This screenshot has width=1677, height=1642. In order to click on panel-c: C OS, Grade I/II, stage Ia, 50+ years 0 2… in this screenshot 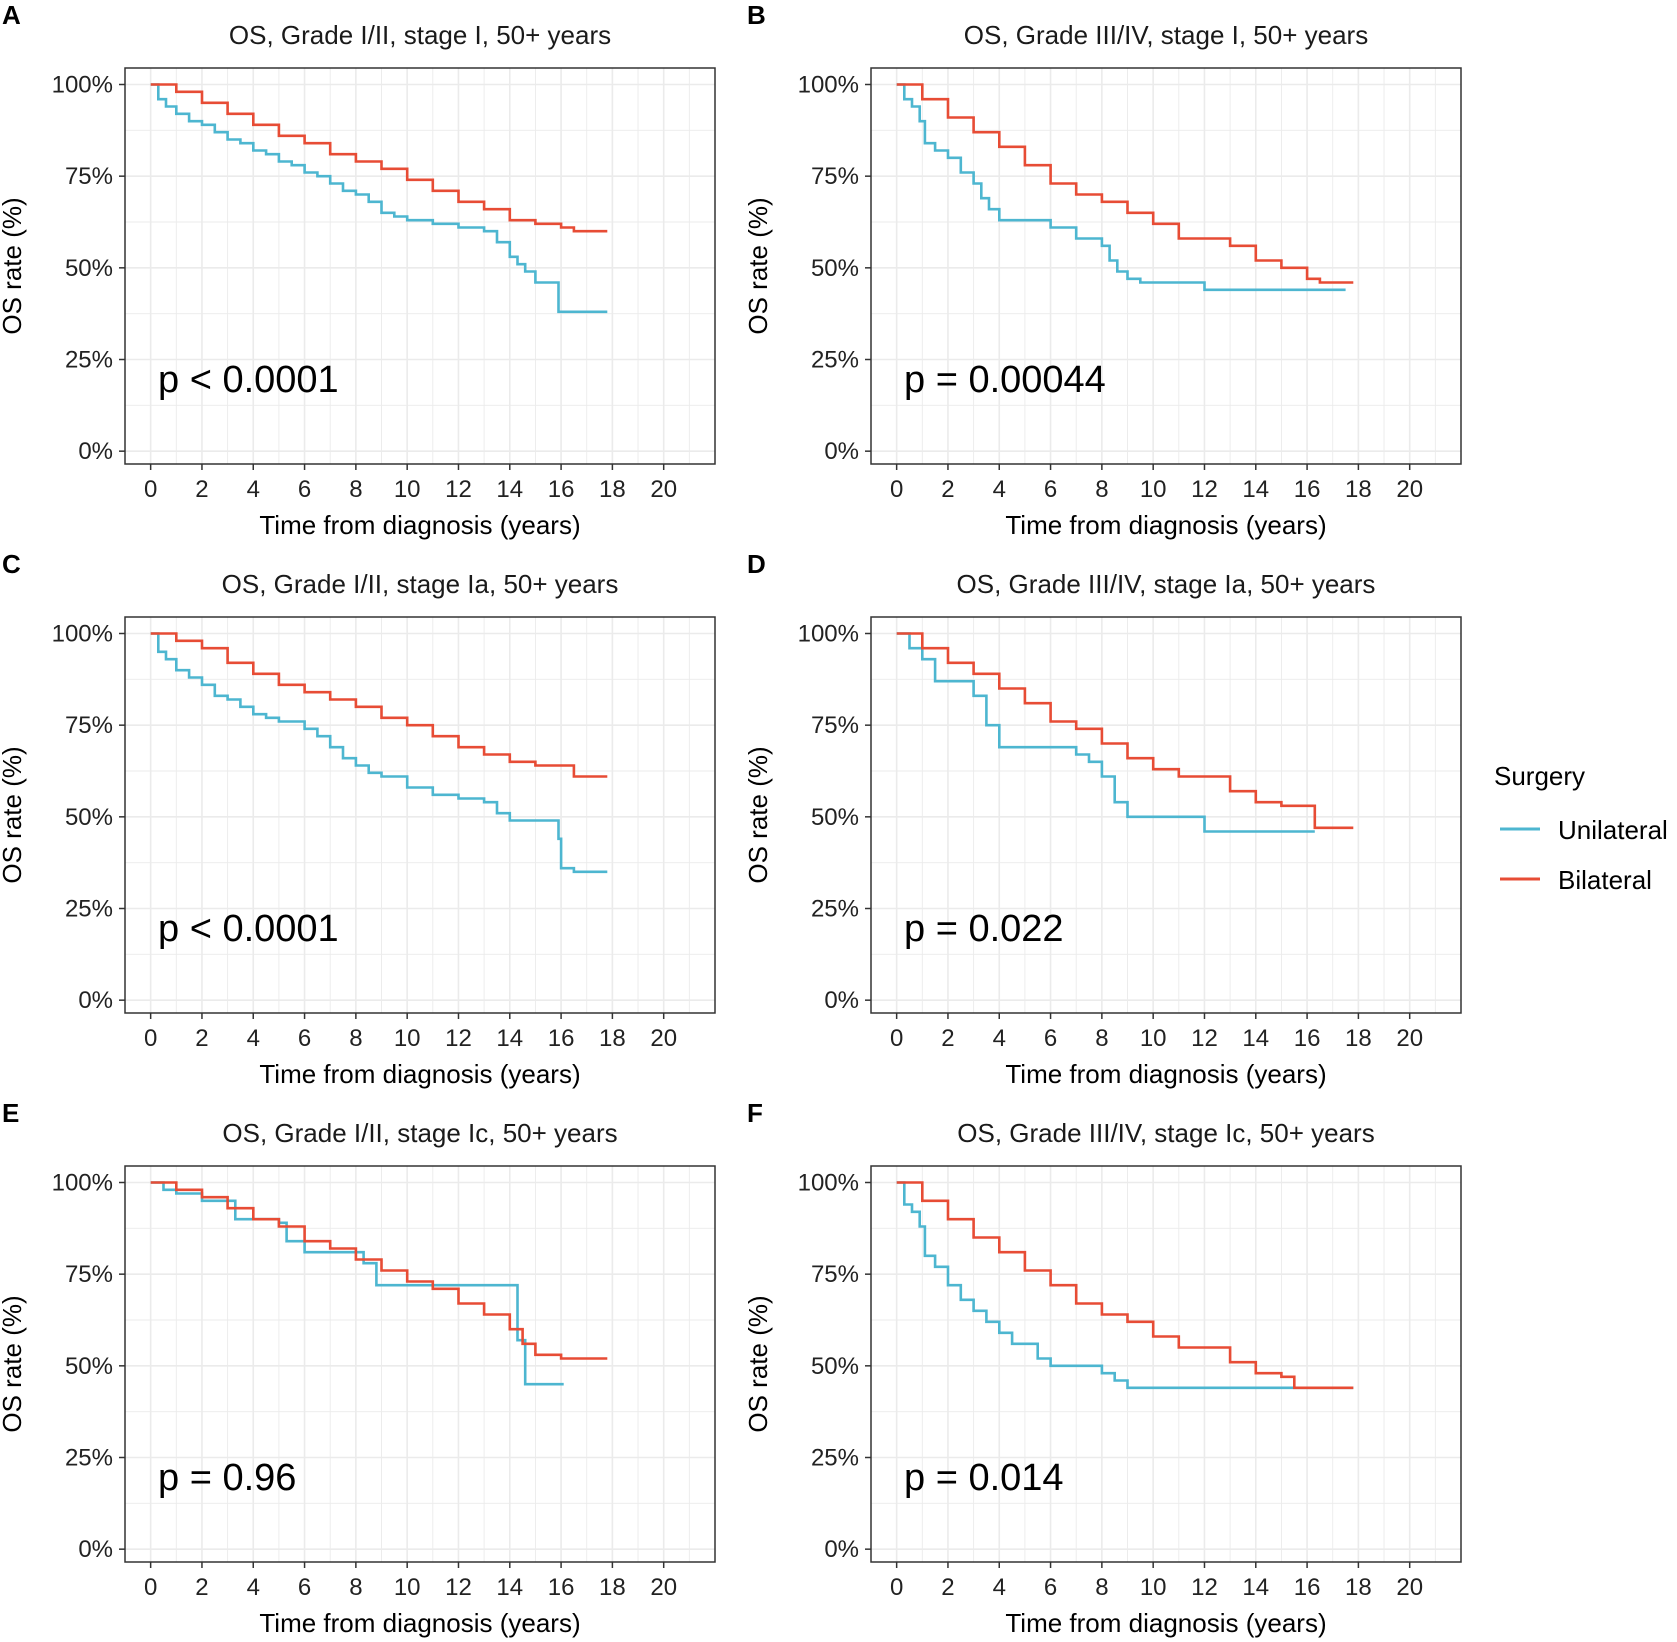, I will do `click(358, 819)`.